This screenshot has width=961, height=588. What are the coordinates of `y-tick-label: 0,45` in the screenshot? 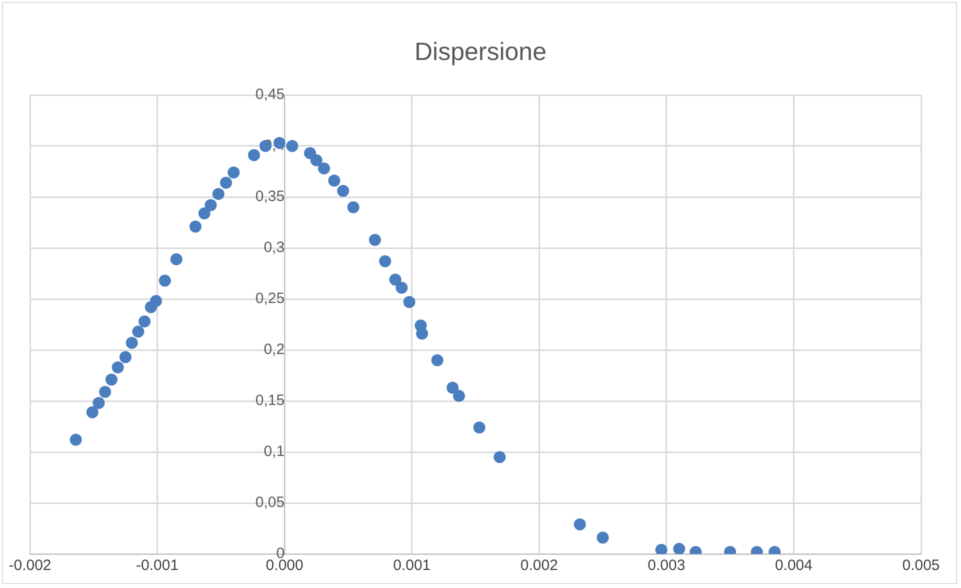 It's located at (270, 95).